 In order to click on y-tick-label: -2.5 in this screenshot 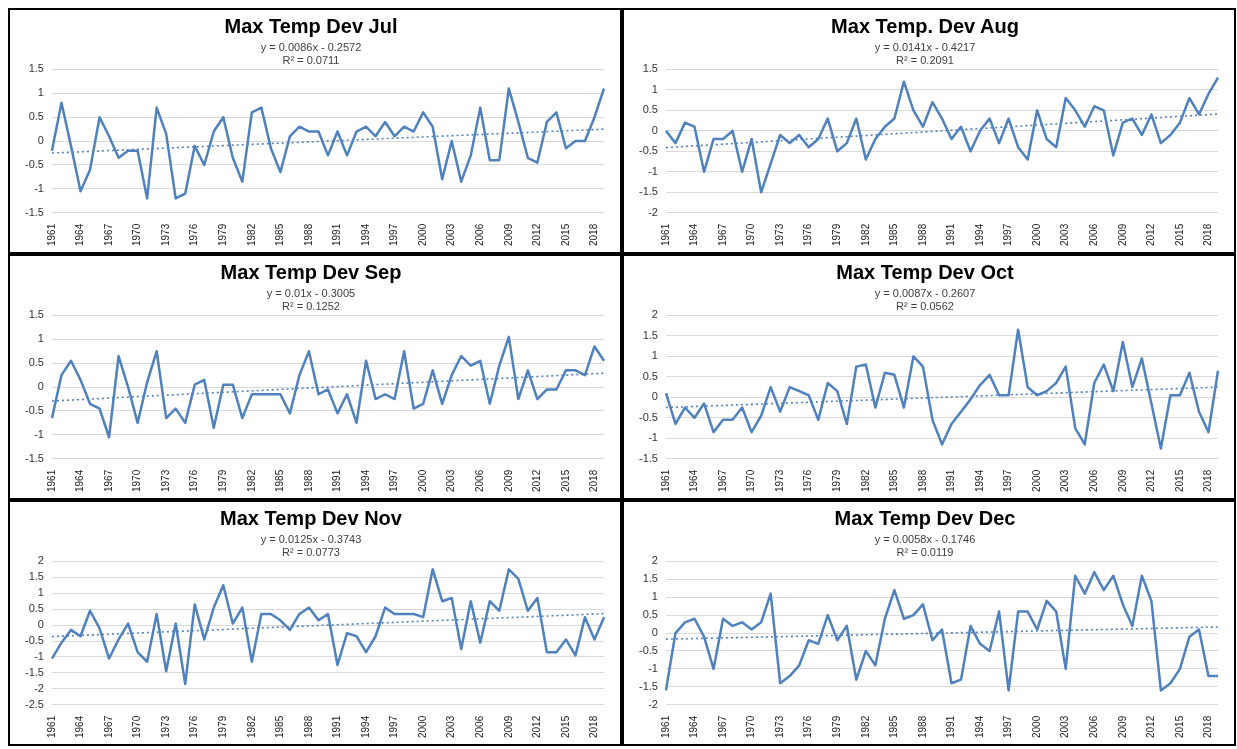, I will do `click(34, 703)`.